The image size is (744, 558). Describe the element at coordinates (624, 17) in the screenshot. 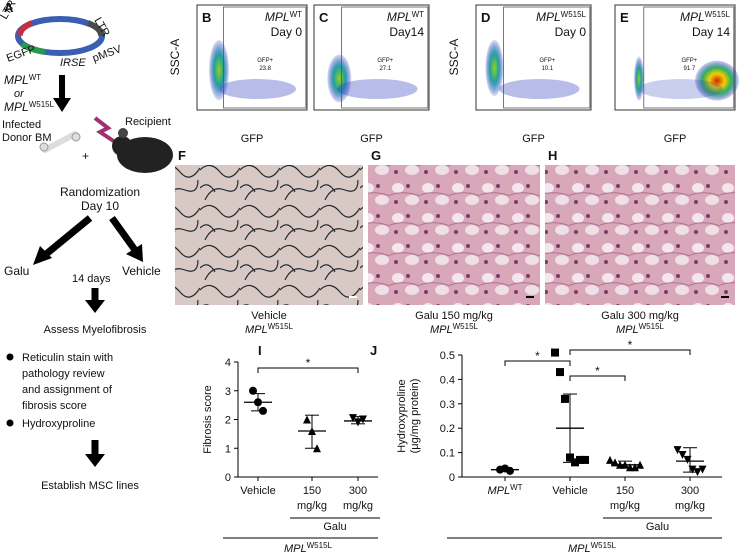

I see `panel-label: E` at that location.